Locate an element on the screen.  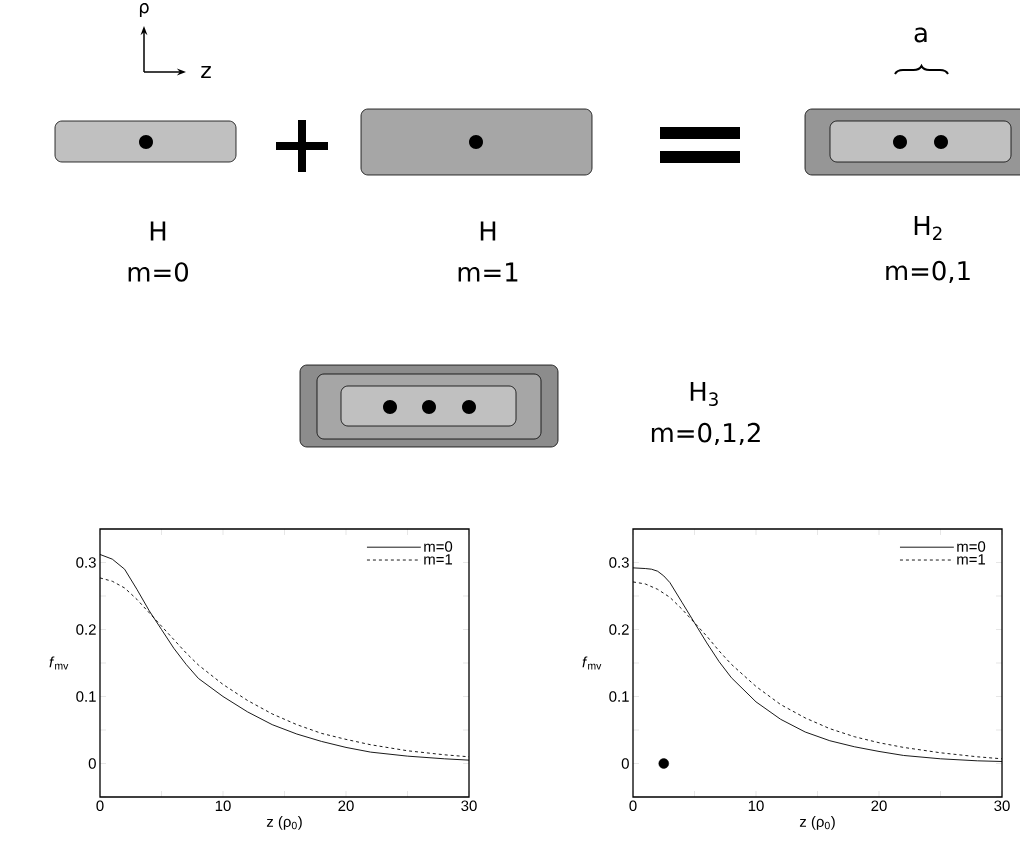
text: m=1 is located at coordinates (488, 272).